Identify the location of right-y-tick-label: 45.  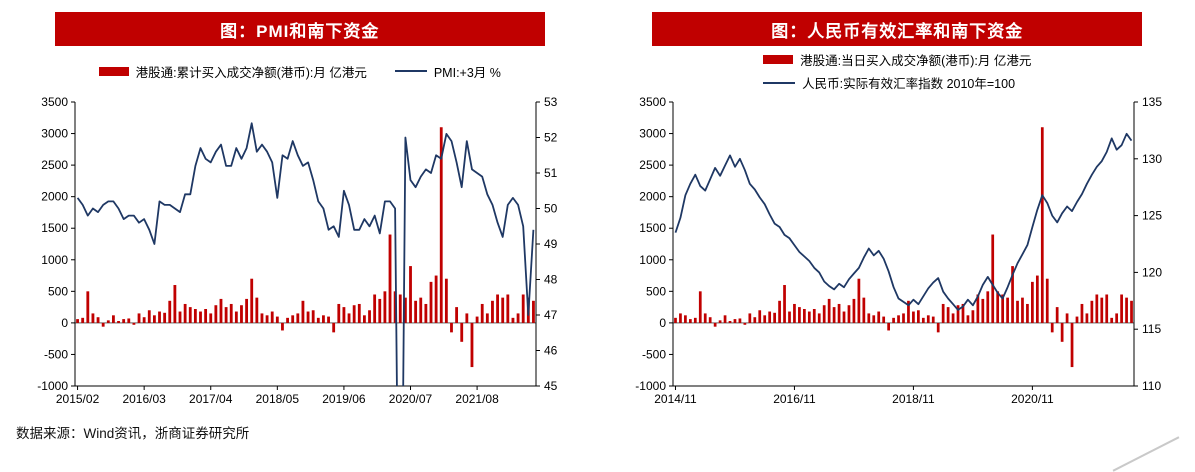
(551, 386).